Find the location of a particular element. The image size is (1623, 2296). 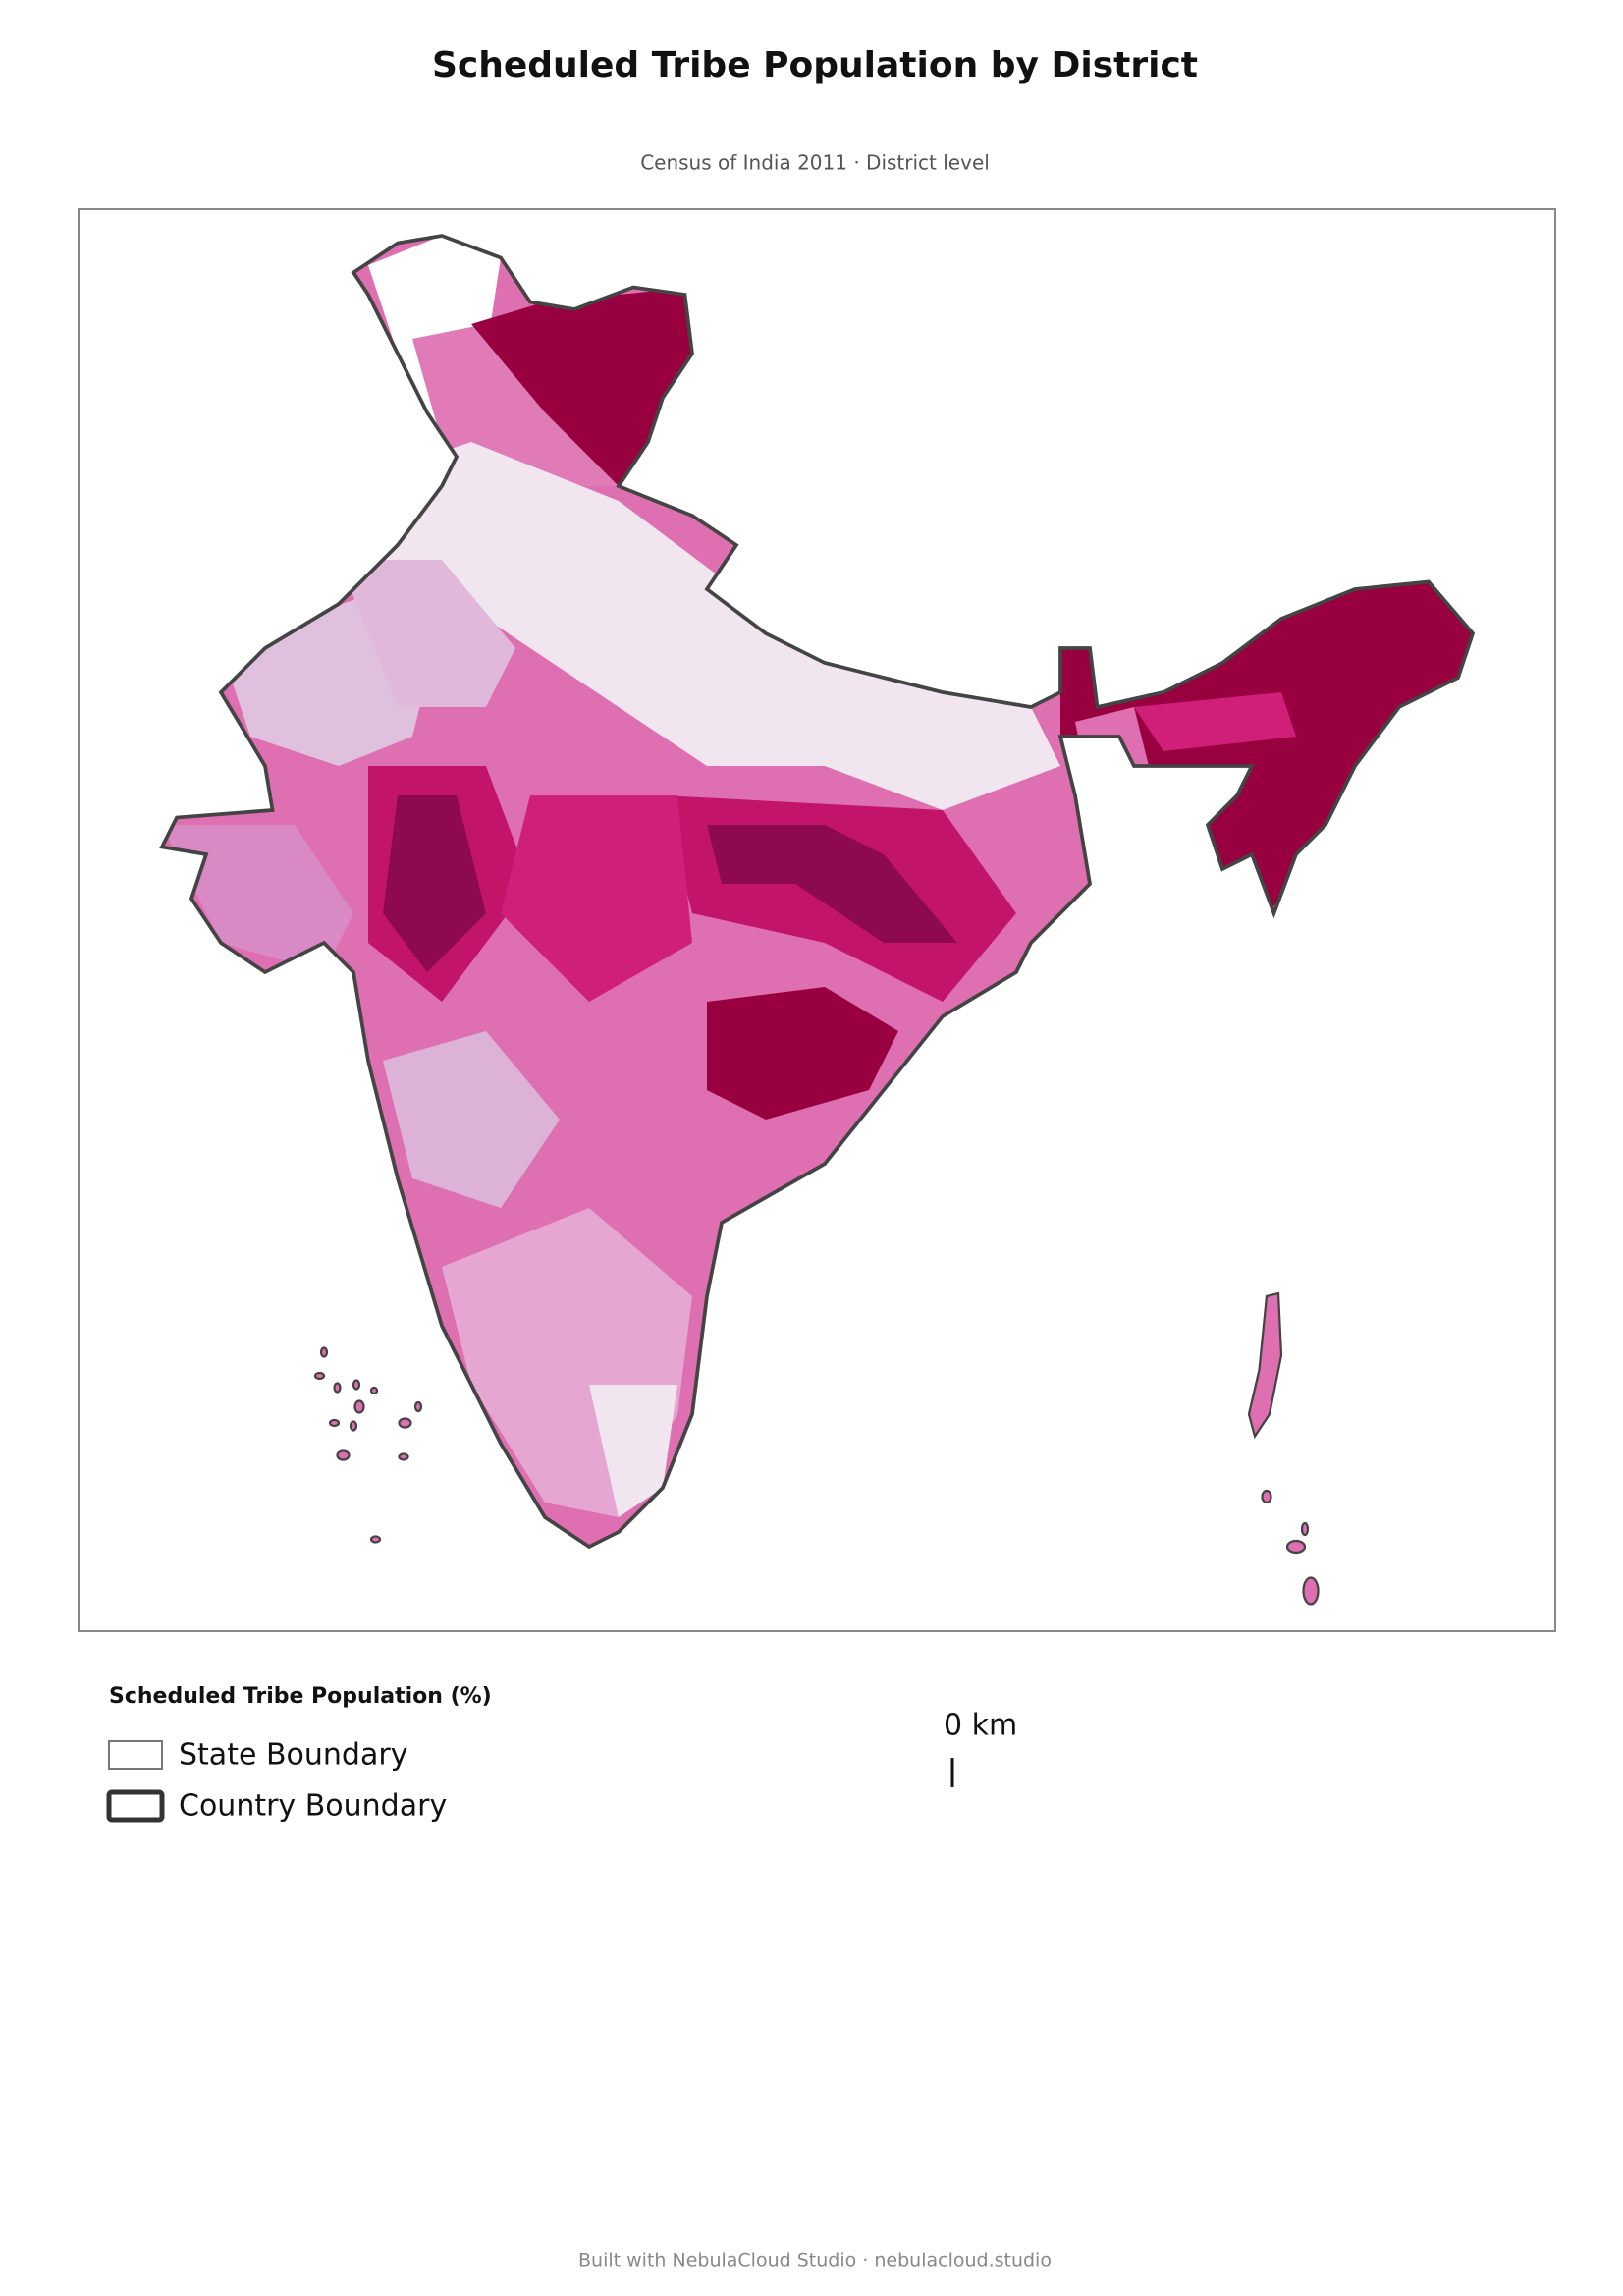

subtitle: Census of India 2011 · District level is located at coordinates (815, 163).